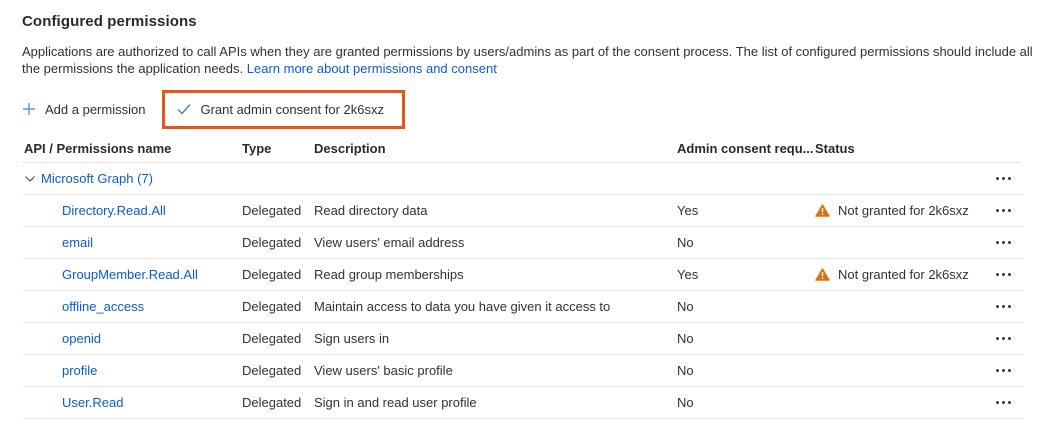 Image resolution: width=1060 pixels, height=444 pixels. Describe the element at coordinates (257, 149) in the screenshot. I see `column-header-type: Type` at that location.